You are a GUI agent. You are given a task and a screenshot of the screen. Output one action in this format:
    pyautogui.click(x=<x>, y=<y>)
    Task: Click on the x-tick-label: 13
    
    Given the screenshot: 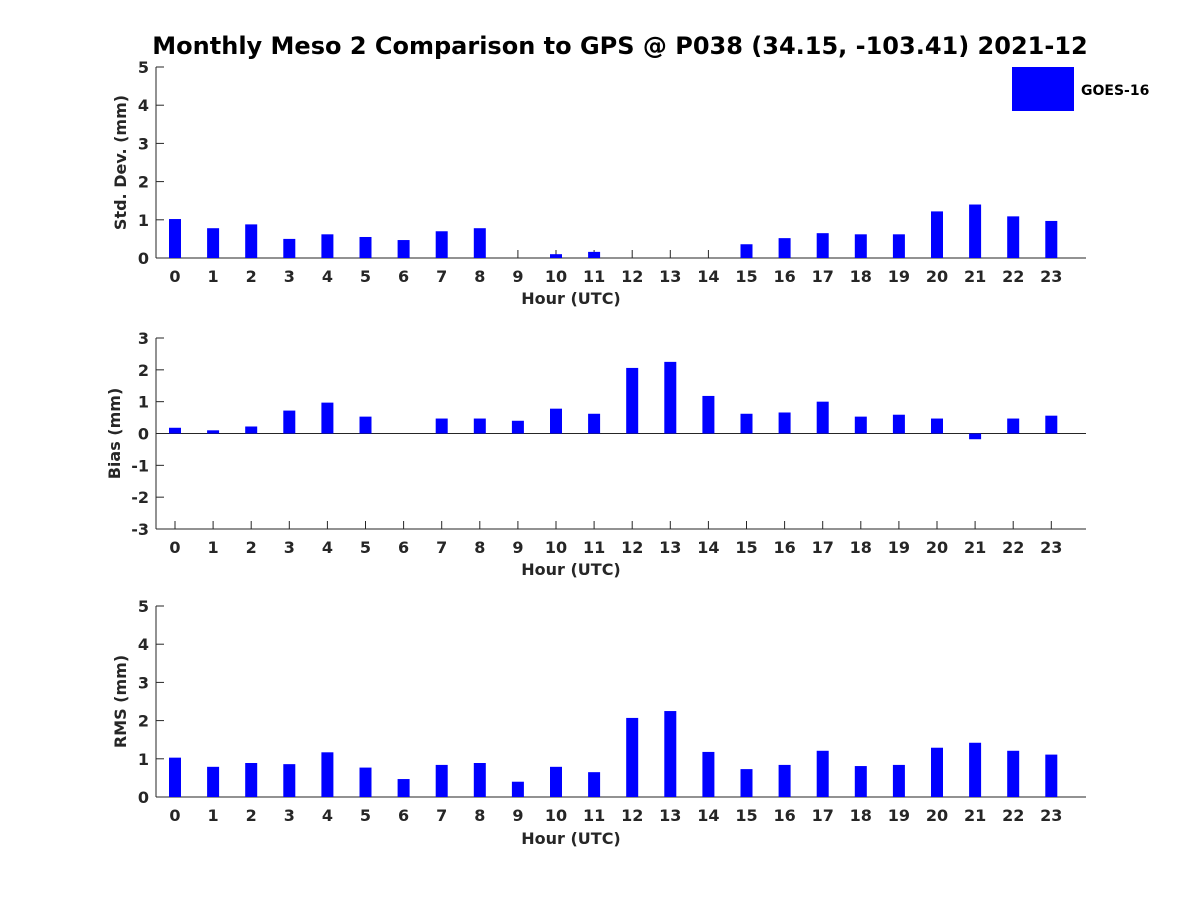 What is the action you would take?
    pyautogui.click(x=670, y=276)
    